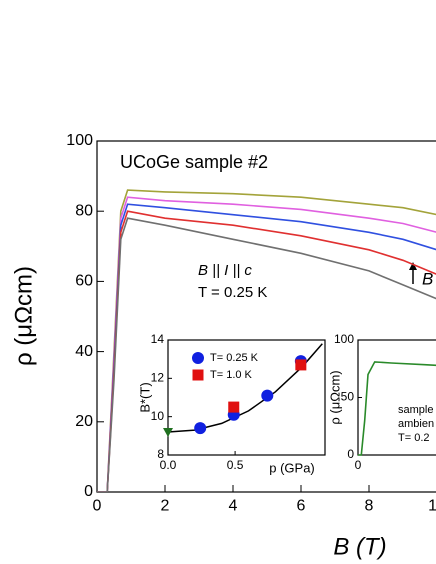 This screenshot has width=436, height=564. What do you see at coordinates (432, 506) in the screenshot?
I see `x-tick-label: 10` at bounding box center [432, 506].